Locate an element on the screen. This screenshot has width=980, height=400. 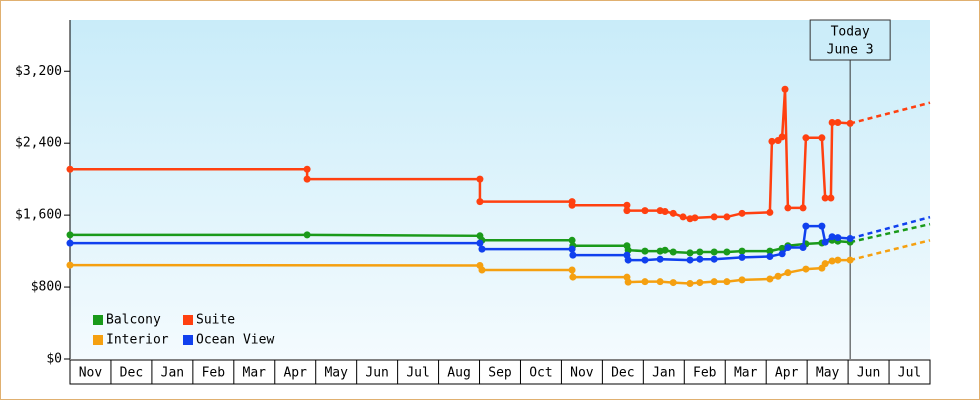
y-tick-label: $0 is located at coordinates (54, 359).